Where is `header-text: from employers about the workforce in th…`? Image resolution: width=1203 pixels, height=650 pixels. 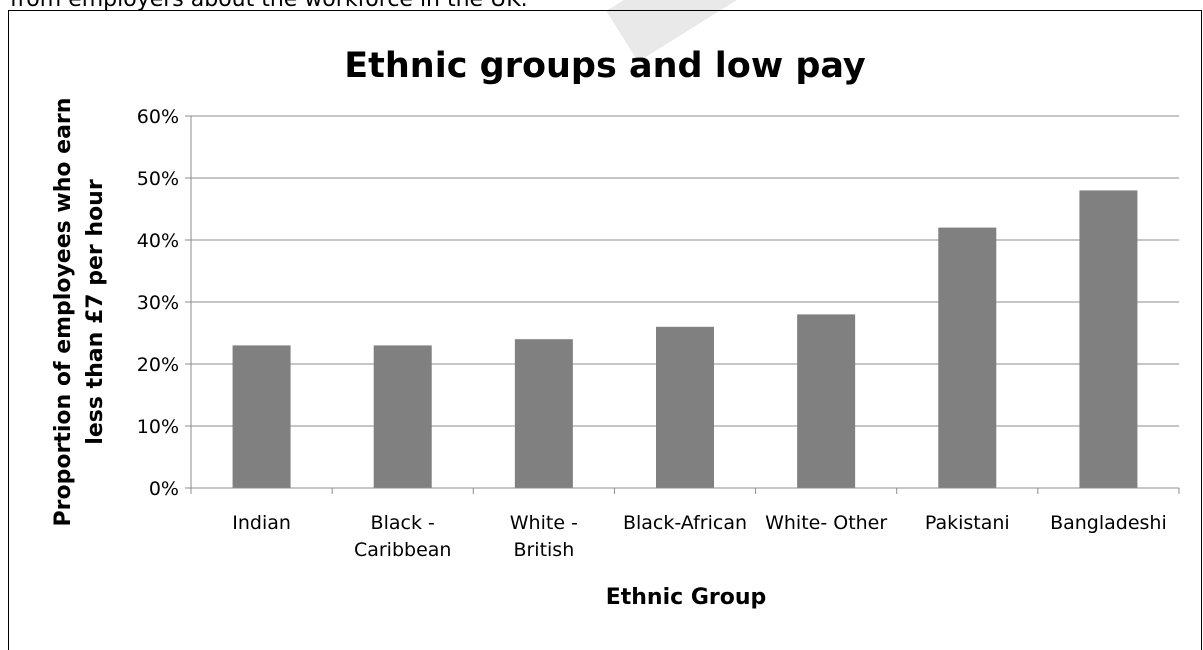
header-text: from employers about the workforce in th… is located at coordinates (269, 6).